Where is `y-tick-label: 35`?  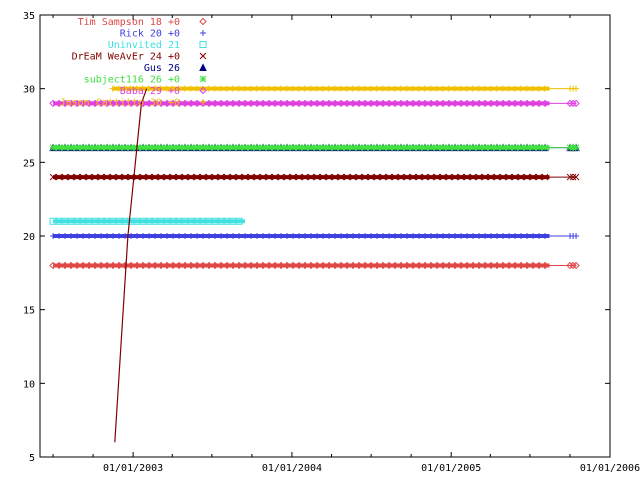
y-tick-label: 35 is located at coordinates (29, 16).